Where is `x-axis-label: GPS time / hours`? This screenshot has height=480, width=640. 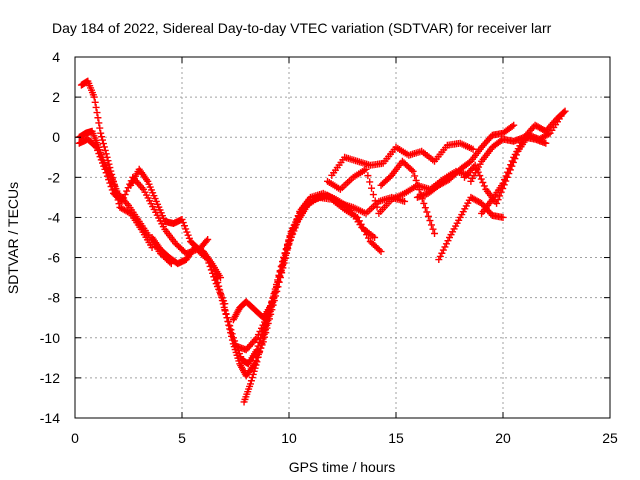 x-axis-label: GPS time / hours is located at coordinates (342, 467).